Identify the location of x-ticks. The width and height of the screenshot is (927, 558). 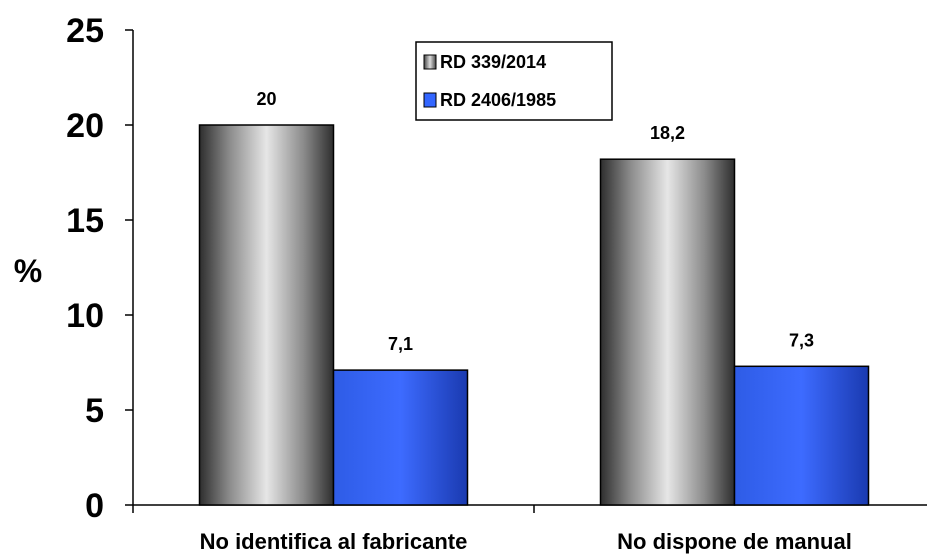
(333, 509).